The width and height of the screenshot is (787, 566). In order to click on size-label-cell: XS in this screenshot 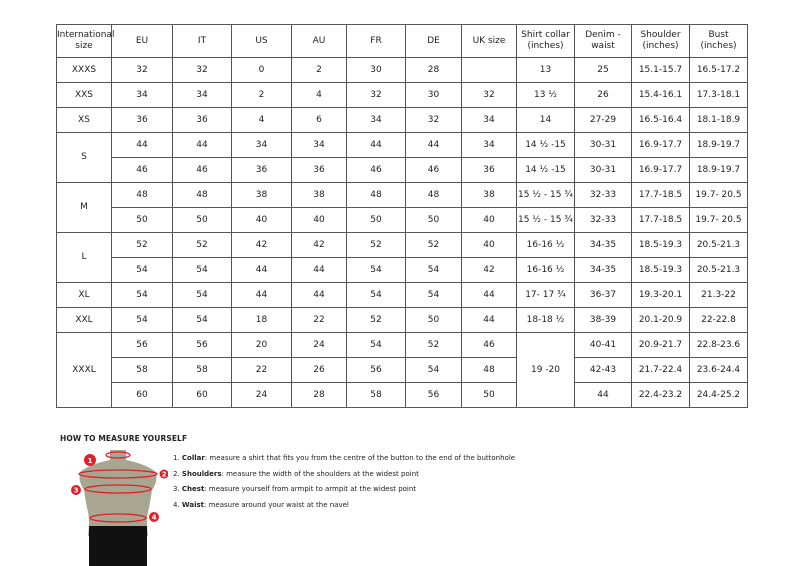, I will do `click(84, 120)`.